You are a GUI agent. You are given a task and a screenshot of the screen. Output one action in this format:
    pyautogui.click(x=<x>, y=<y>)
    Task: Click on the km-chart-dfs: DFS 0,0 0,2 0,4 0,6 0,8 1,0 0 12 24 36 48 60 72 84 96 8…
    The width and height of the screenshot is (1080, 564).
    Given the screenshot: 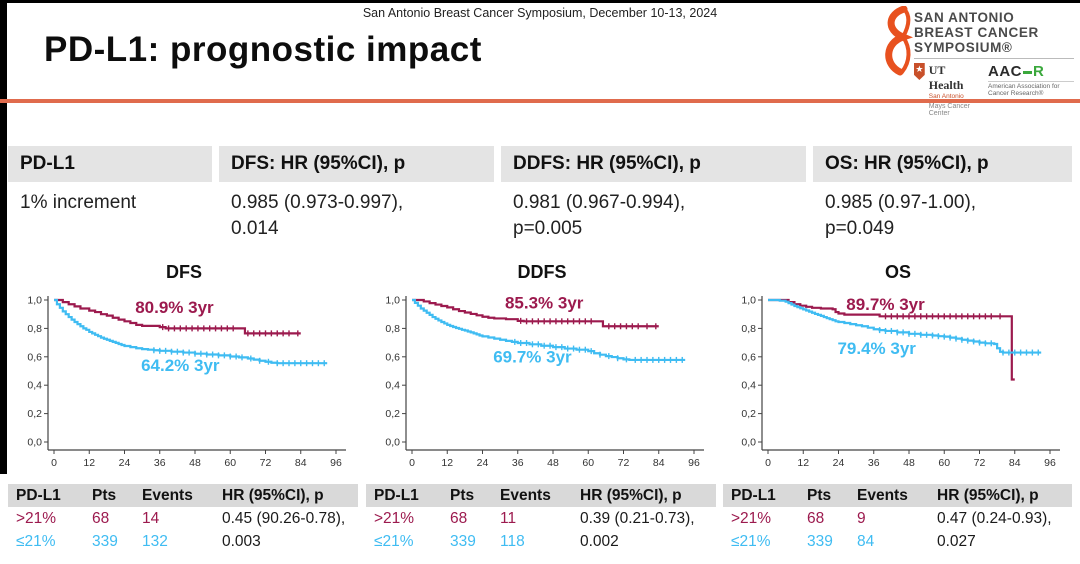 What is the action you would take?
    pyautogui.click(x=184, y=371)
    